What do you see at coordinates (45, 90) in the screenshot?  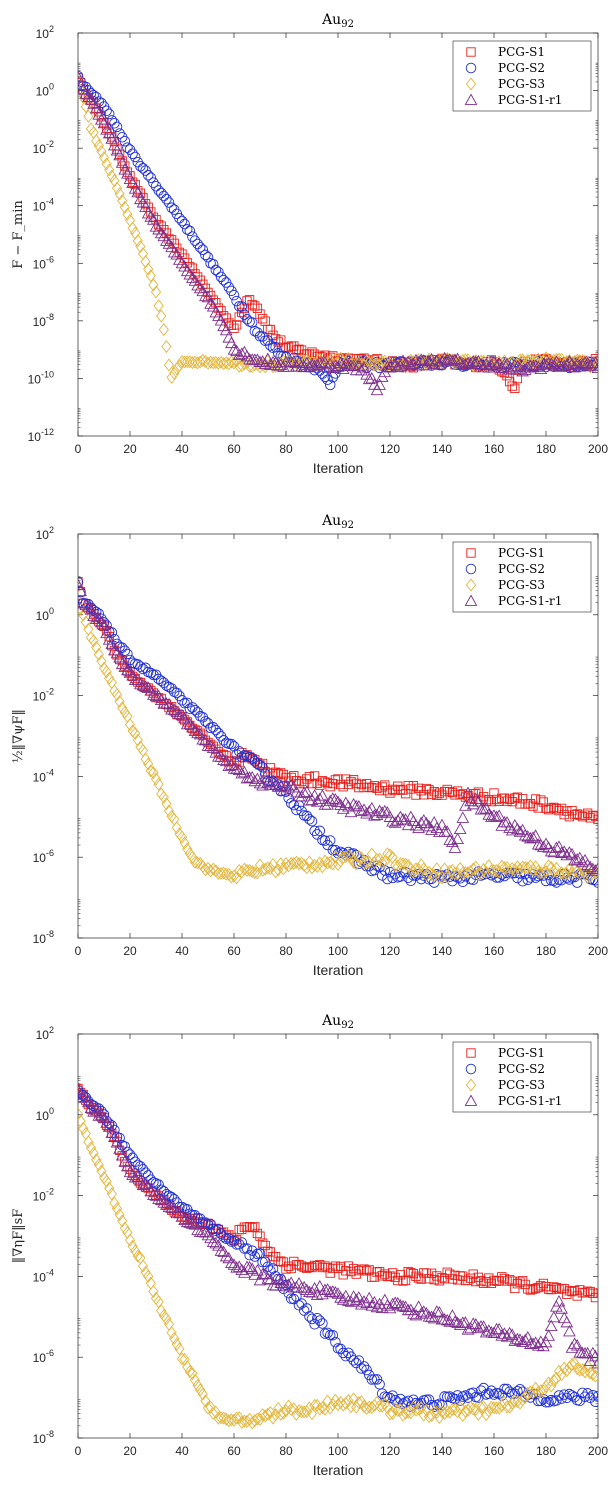 I see `y-tick-label: 10⁰` at bounding box center [45, 90].